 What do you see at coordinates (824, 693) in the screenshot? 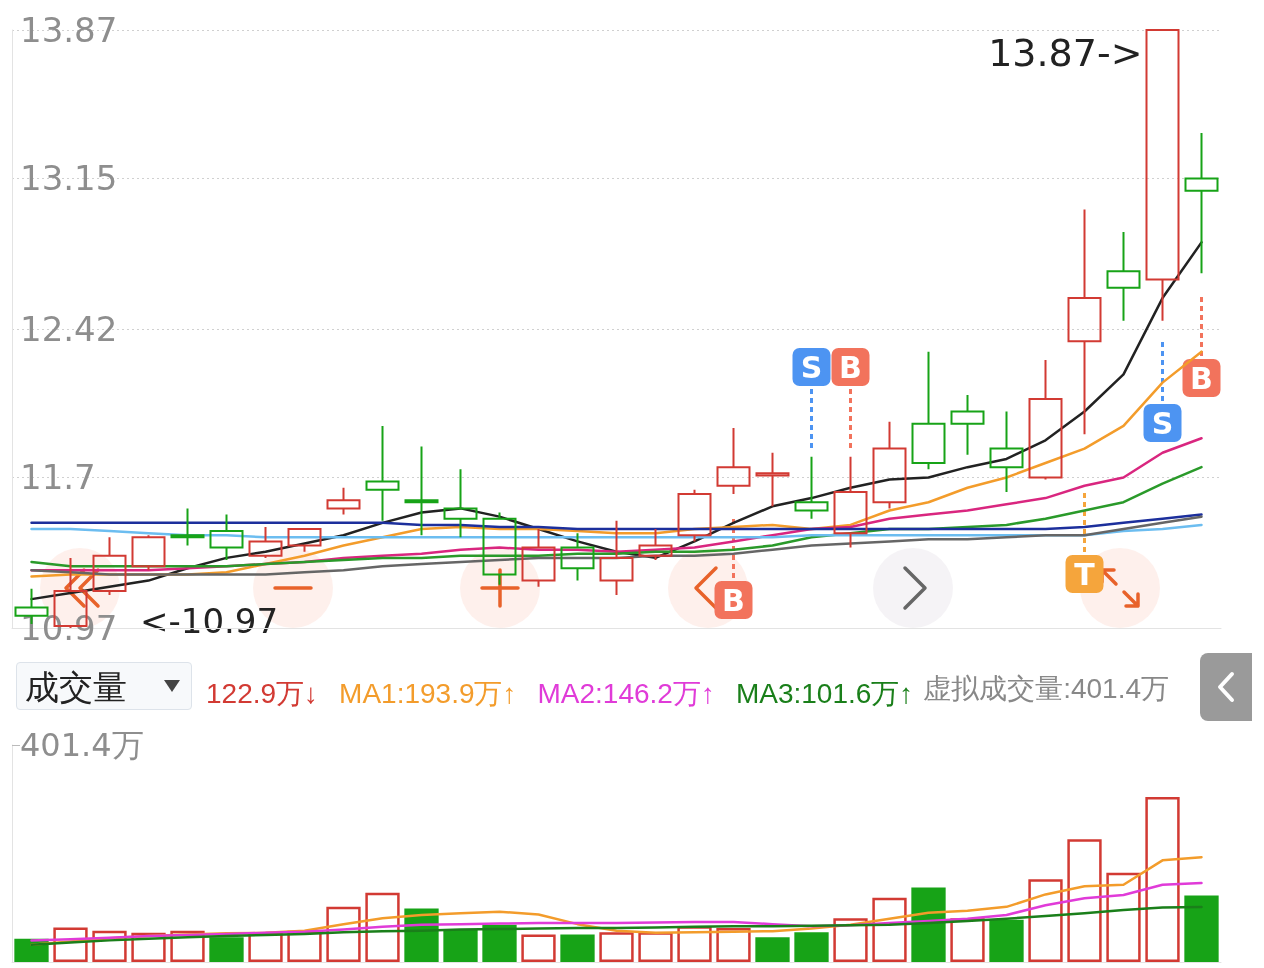
I see `text: MA3:101.6万↑` at bounding box center [824, 693].